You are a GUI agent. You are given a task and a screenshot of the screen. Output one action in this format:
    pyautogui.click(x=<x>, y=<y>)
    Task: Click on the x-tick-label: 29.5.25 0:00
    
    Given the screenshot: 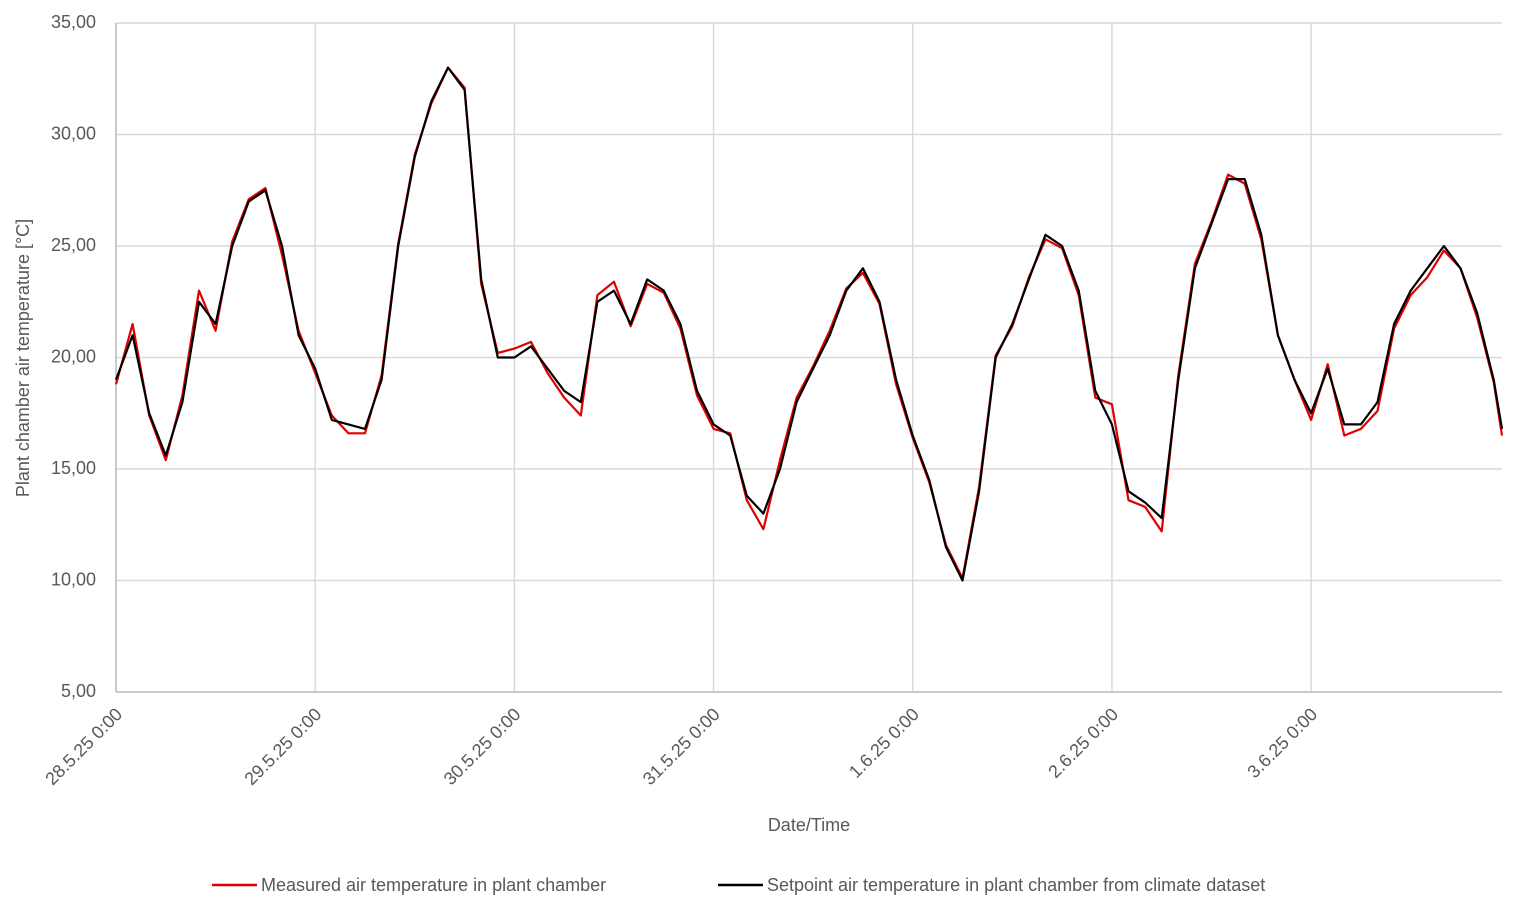 What is the action you would take?
    pyautogui.click(x=282, y=746)
    